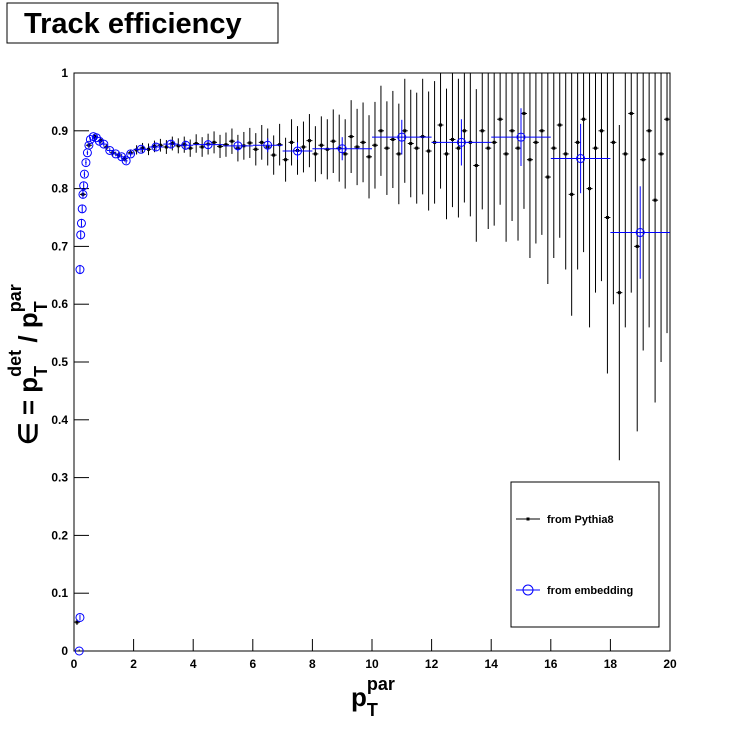 This screenshot has height=729, width=746. What do you see at coordinates (372, 710) in the screenshot?
I see `x-label-sub: T` at bounding box center [372, 710].